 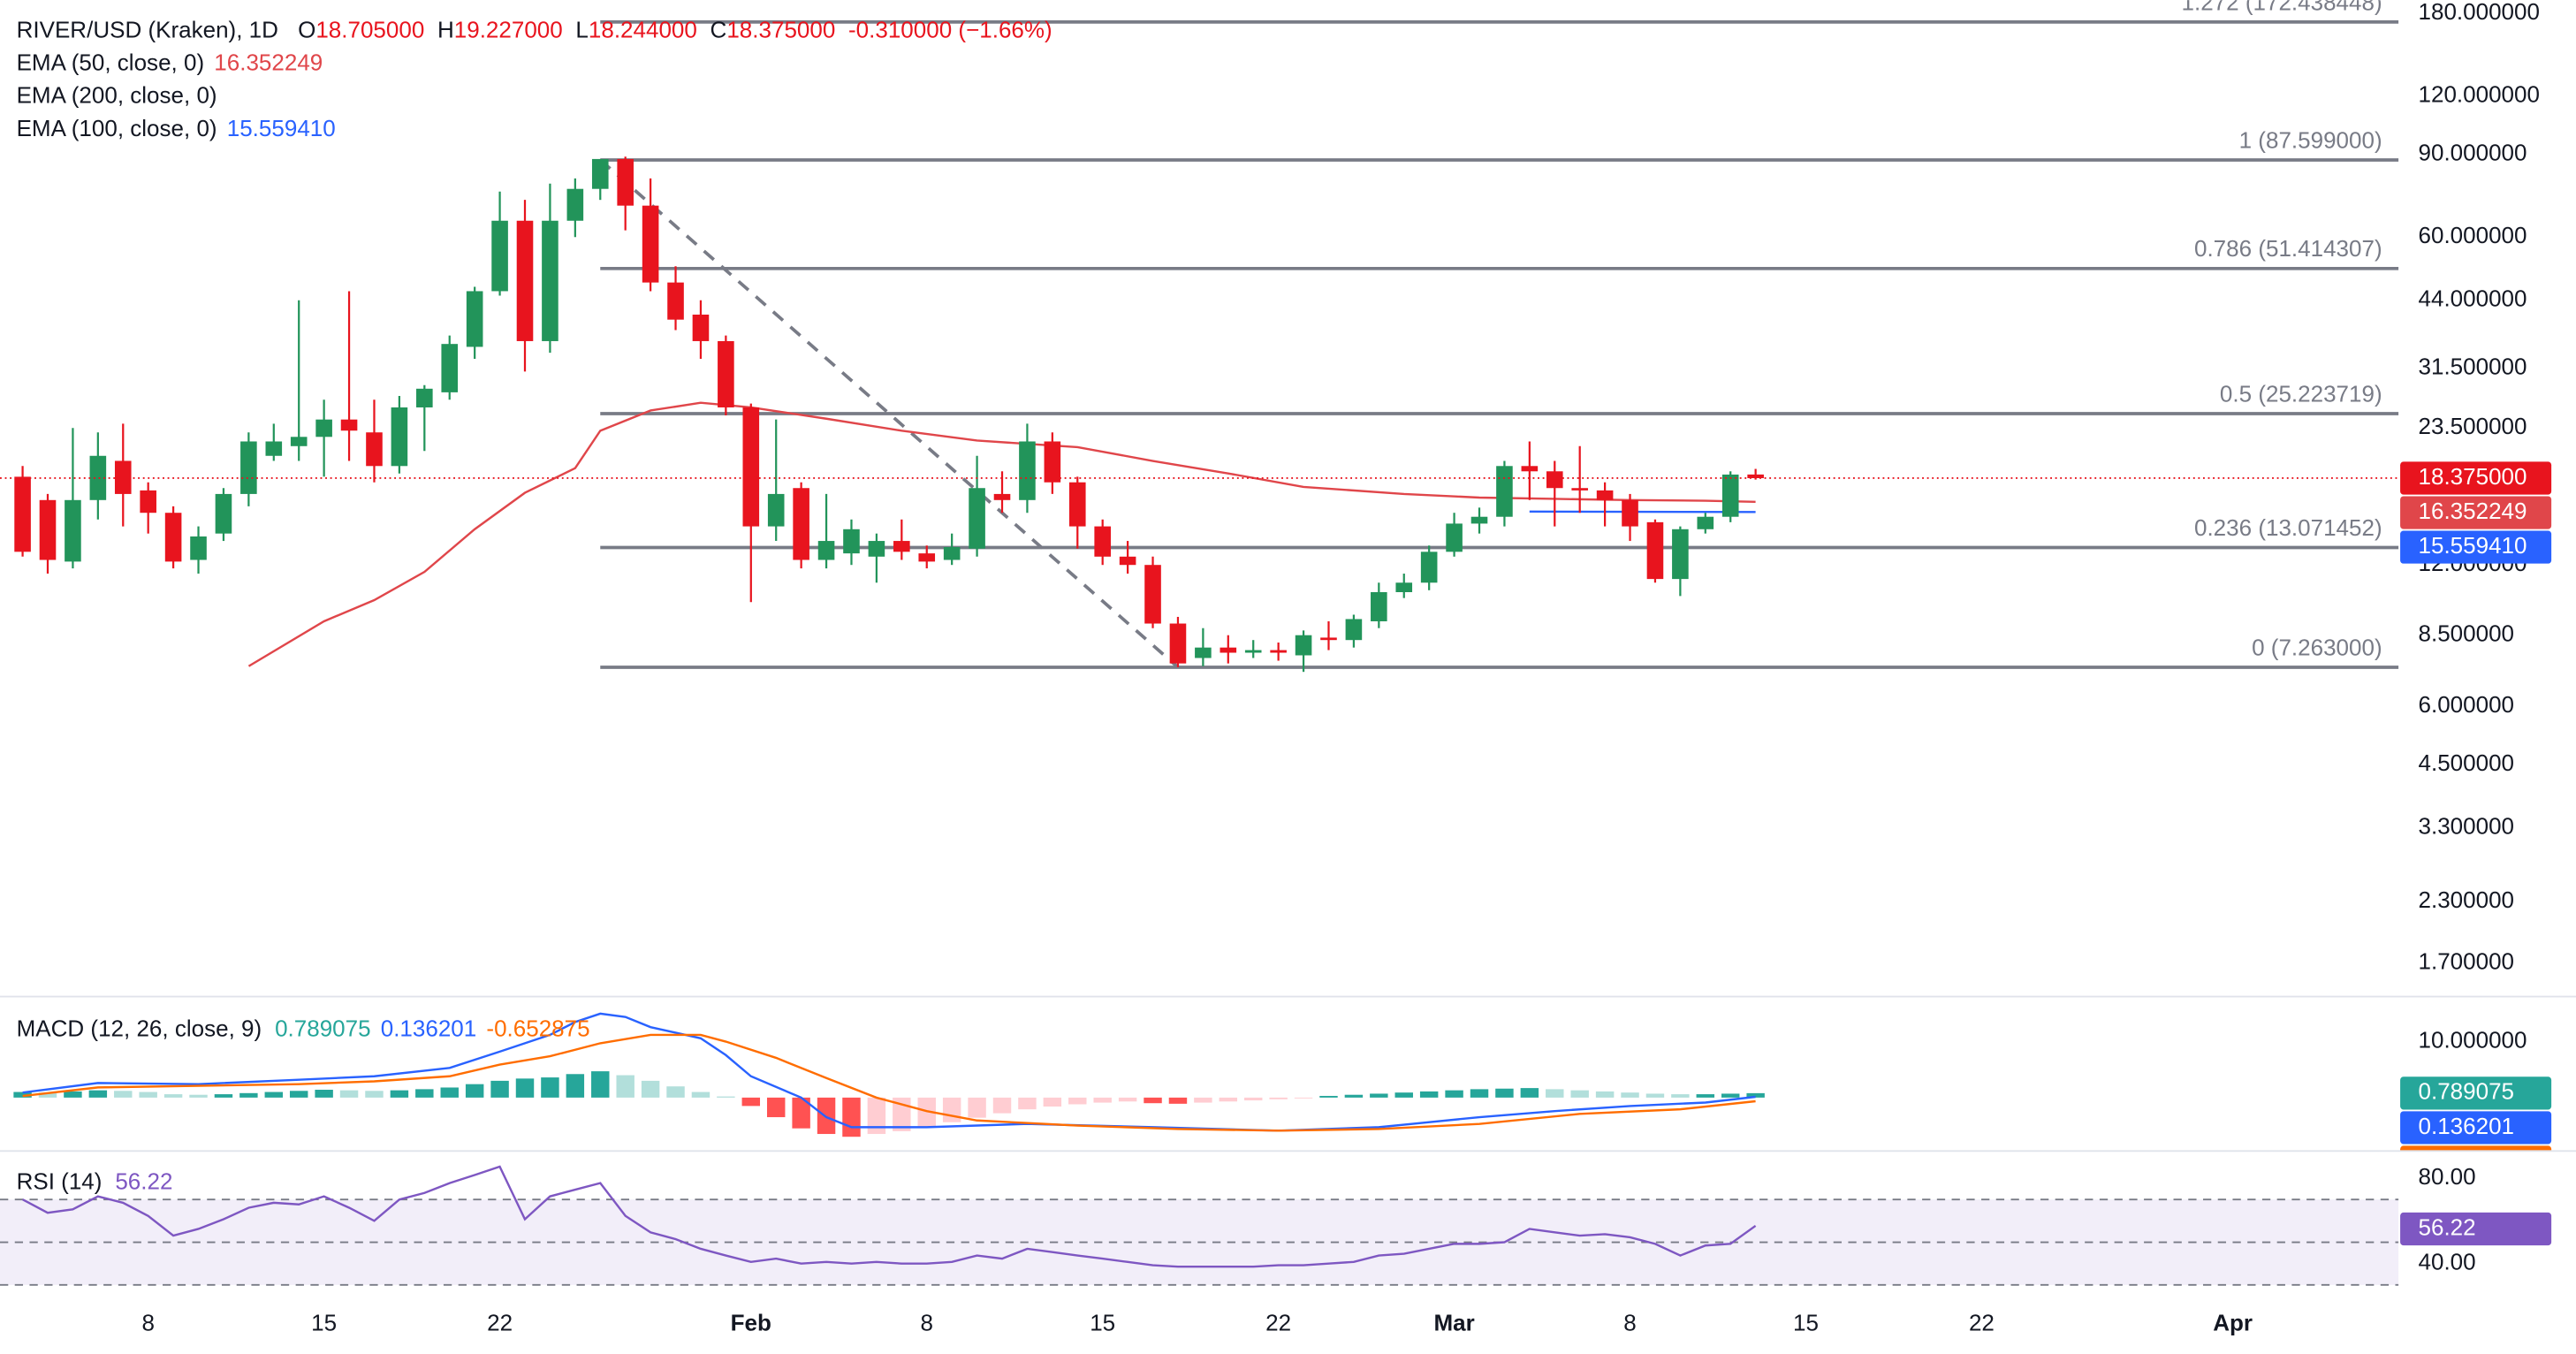 What do you see at coordinates (307, 29) in the screenshot?
I see `ohlc-key: O` at bounding box center [307, 29].